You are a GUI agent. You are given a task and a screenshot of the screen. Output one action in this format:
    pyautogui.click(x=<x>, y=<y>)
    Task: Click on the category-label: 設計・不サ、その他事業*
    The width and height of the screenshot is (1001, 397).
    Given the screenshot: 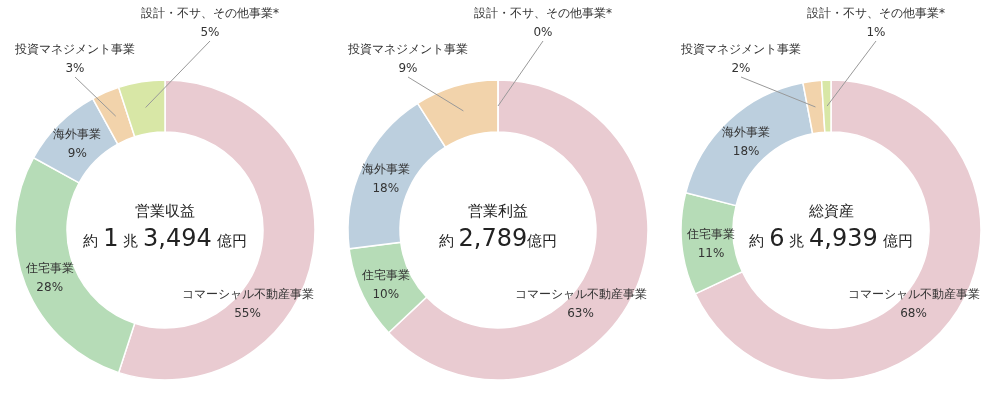 What is the action you would take?
    pyautogui.click(x=543, y=13)
    